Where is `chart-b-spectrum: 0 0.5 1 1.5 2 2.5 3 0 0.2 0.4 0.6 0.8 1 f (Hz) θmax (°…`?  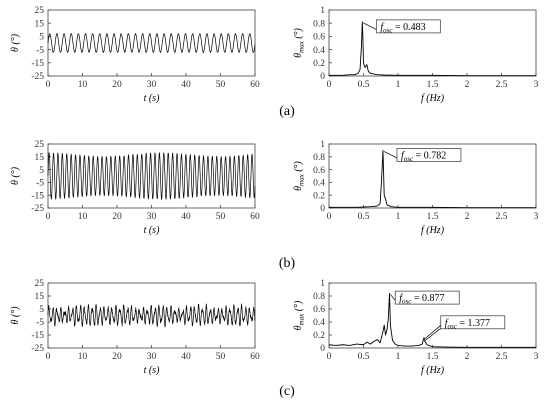 chart-b-spectrum: 0 0.5 1 1.5 2 2.5 3 0 0.2 0.4 0.6 0.8 1 f (Hz) θmax (°… is located at coordinates (416, 188).